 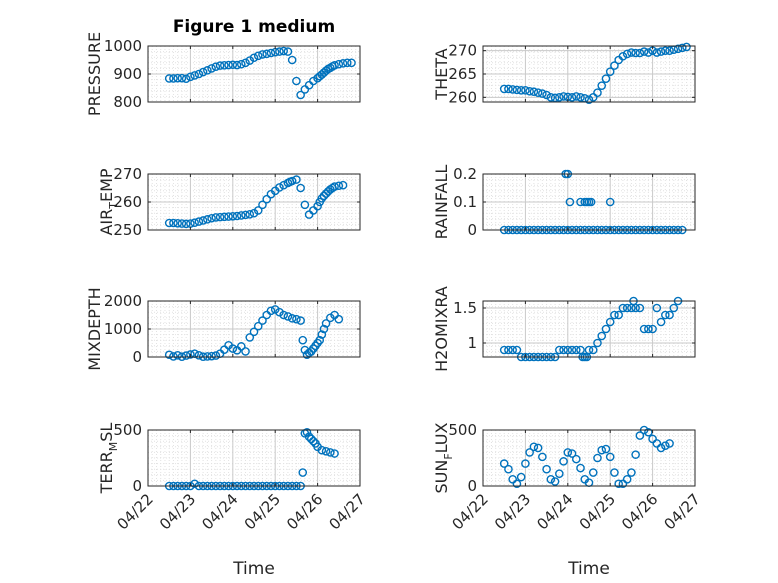 I want to click on y-axis-label: AIRTEMP, so click(x=108, y=201).